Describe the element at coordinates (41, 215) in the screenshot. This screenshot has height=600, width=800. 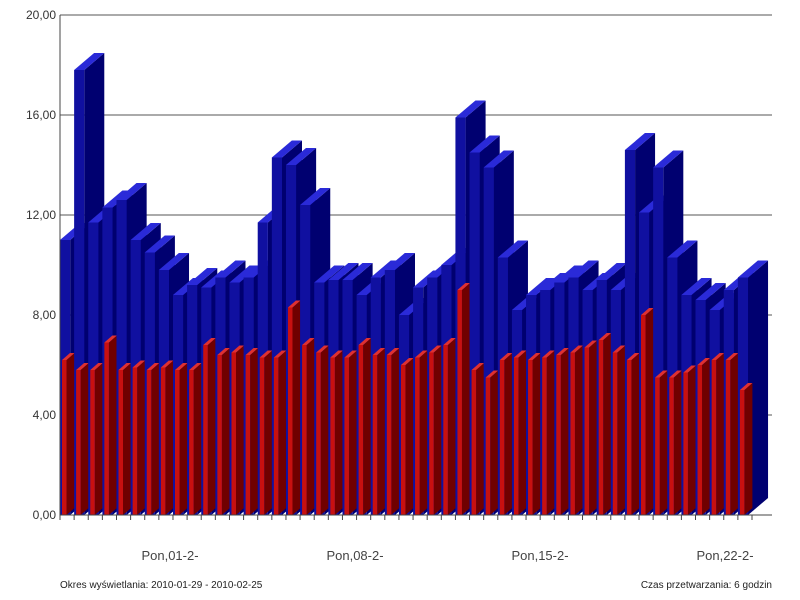
I see `y-tick-label: 12,00` at that location.